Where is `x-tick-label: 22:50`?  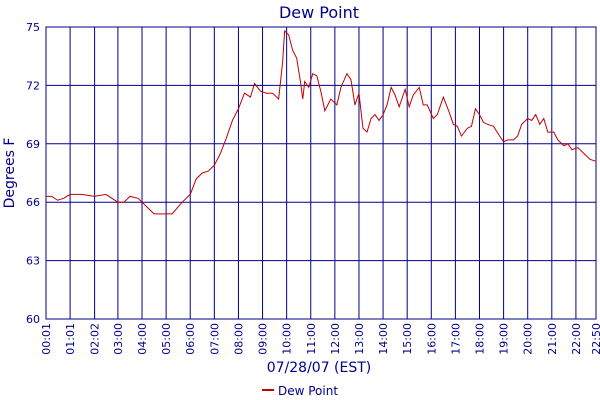 x-tick-label: 22:50 is located at coordinates (595, 339).